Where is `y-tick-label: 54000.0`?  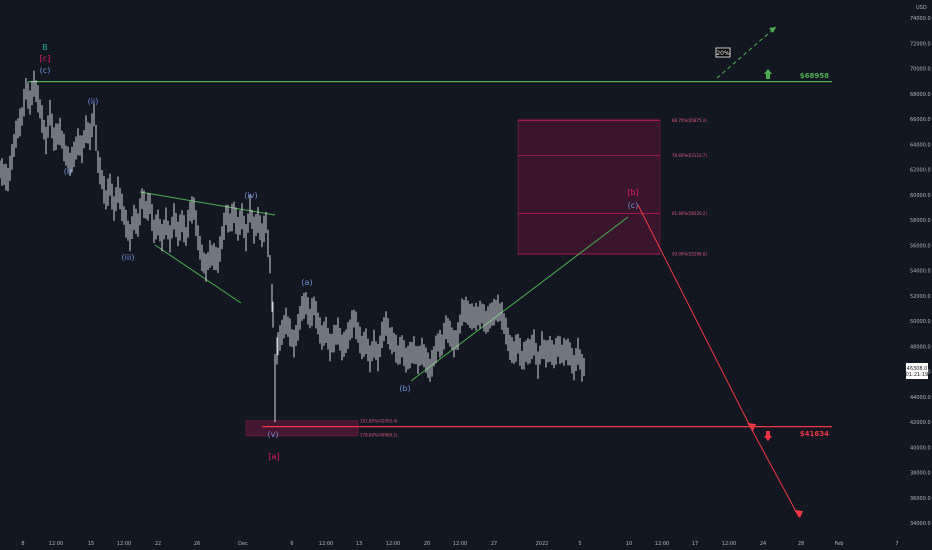 y-tick-label: 54000.0 is located at coordinates (920, 272).